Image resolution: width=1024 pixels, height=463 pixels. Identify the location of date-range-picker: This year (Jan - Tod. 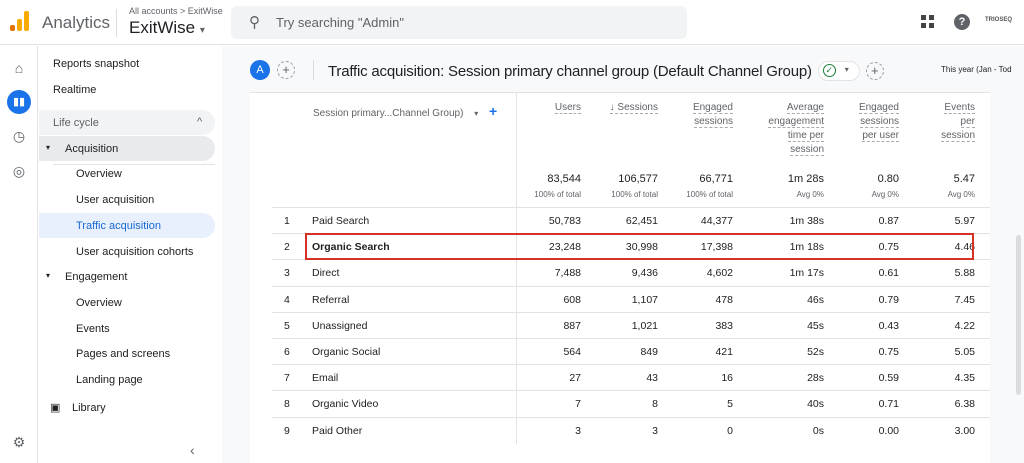
(976, 69).